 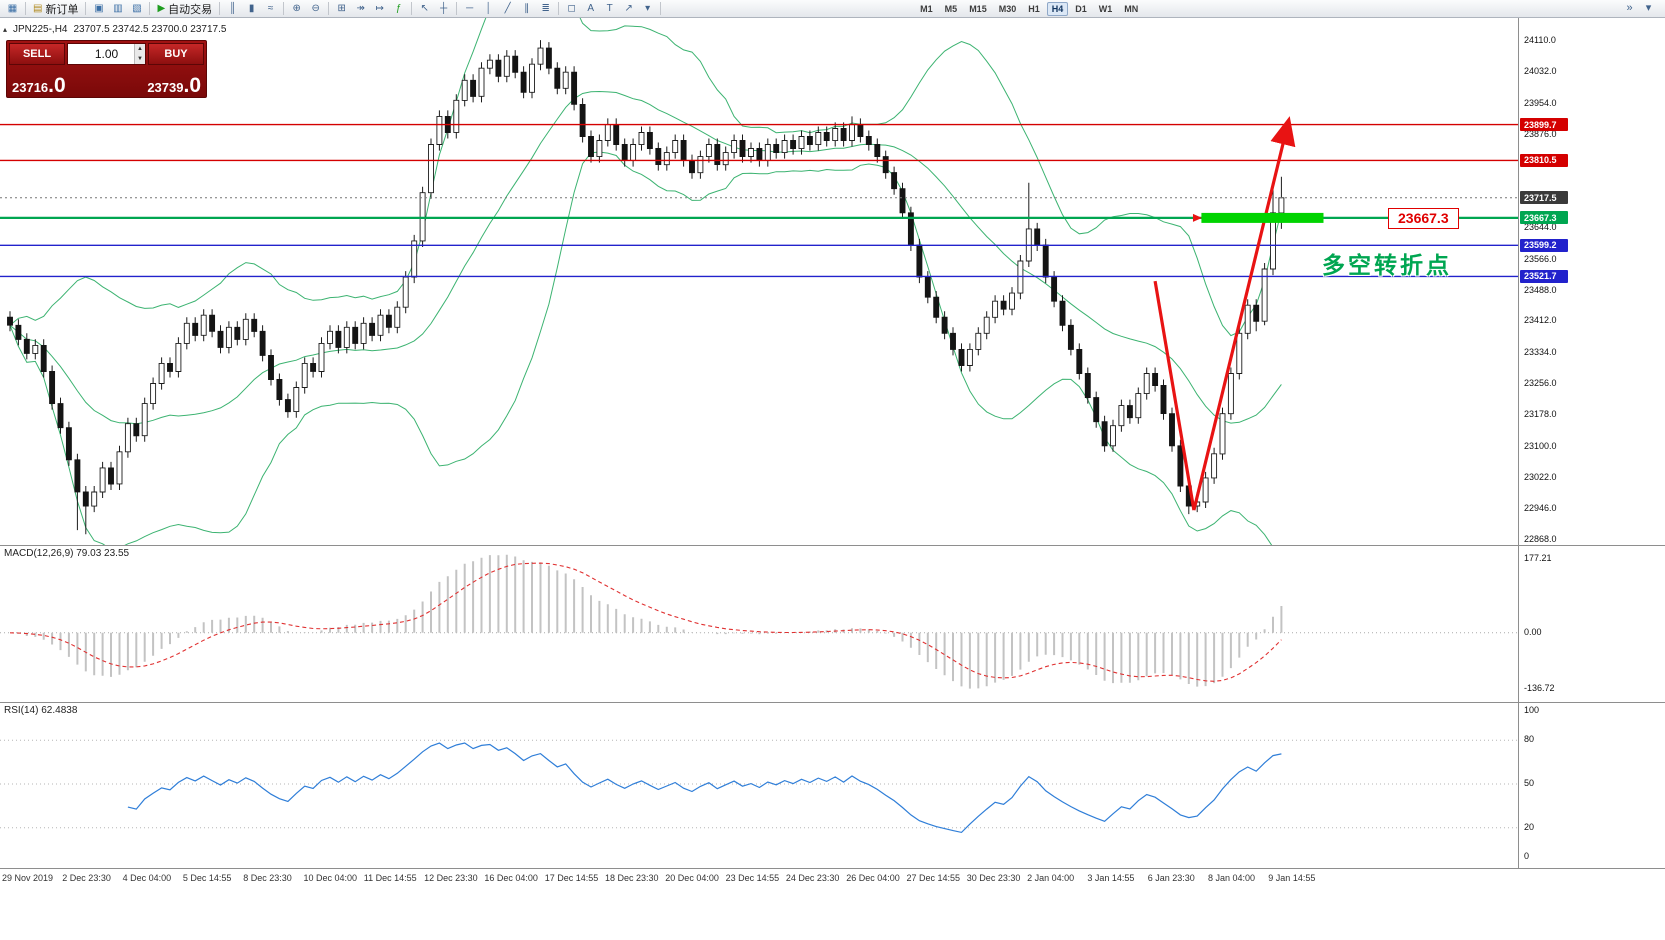 I want to click on candlestick-chart-icon: ▮, so click(x=251, y=8).